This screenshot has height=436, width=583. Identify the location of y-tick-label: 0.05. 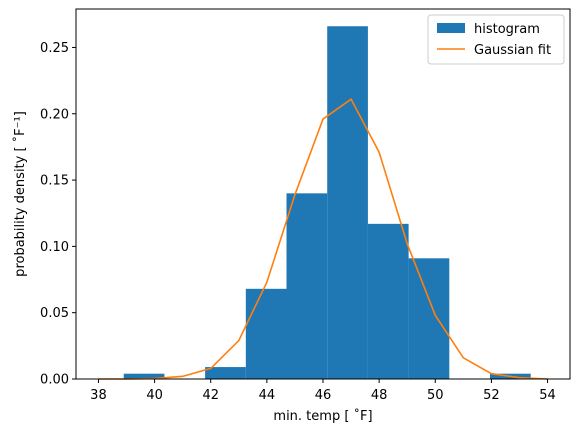
(54, 313).